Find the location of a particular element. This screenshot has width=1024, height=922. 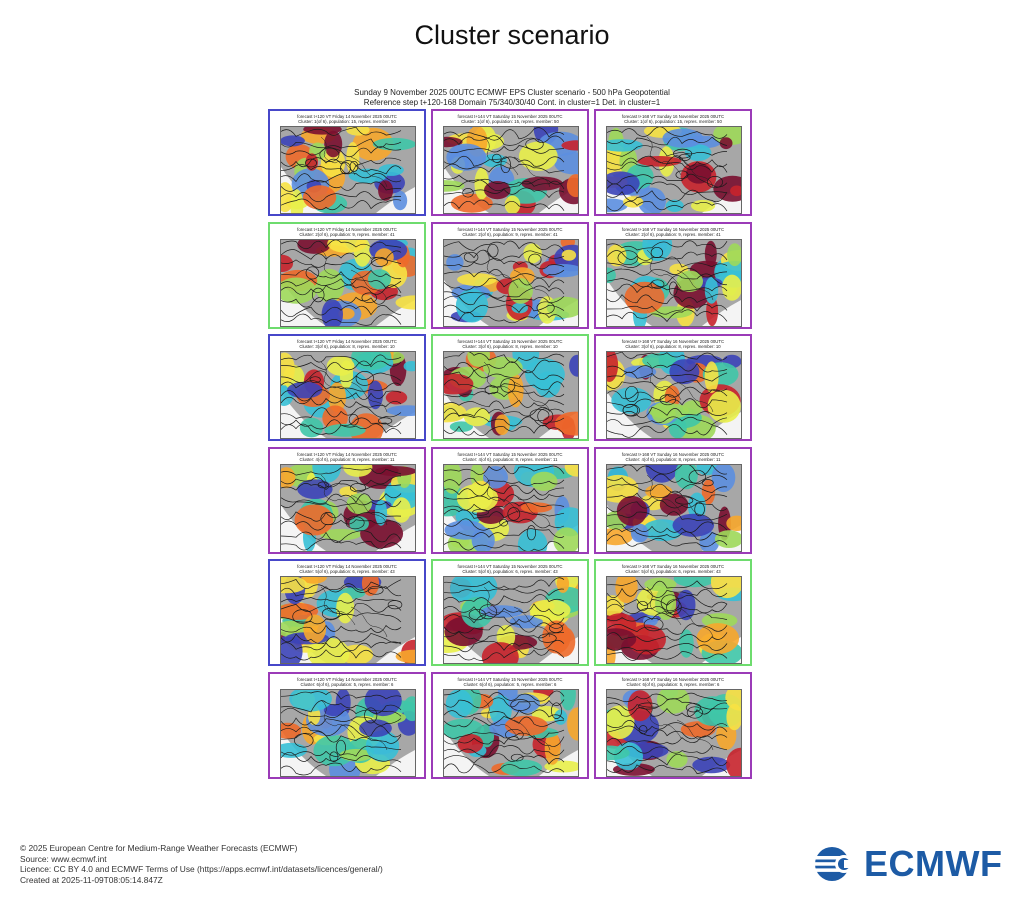

footer-created: Created at 2025-11-09T08:05:14.847Z is located at coordinates (91, 879).